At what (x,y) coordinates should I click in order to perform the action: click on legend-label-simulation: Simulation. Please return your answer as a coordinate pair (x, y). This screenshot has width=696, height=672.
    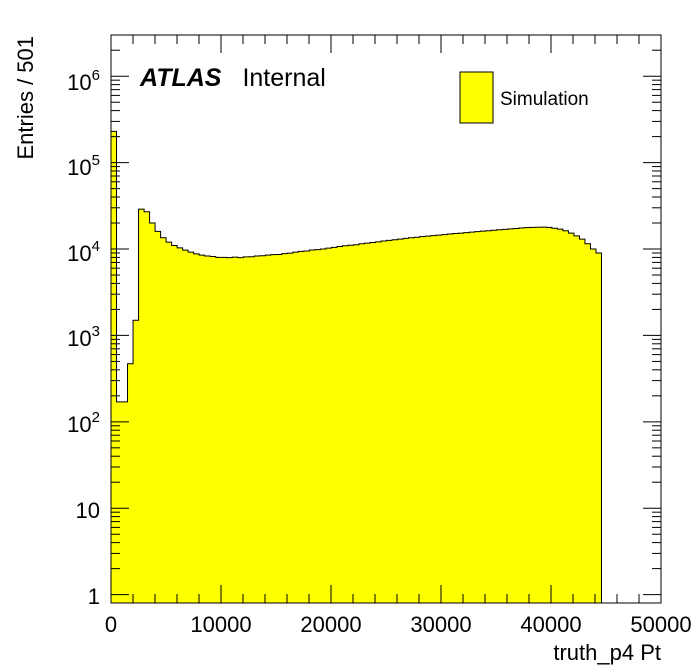
    Looking at the image, I should click on (544, 99).